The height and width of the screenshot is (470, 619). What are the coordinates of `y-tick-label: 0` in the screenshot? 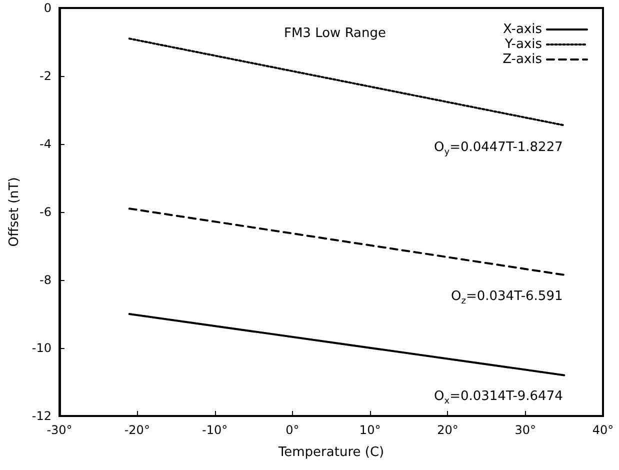 It's located at (48, 8).